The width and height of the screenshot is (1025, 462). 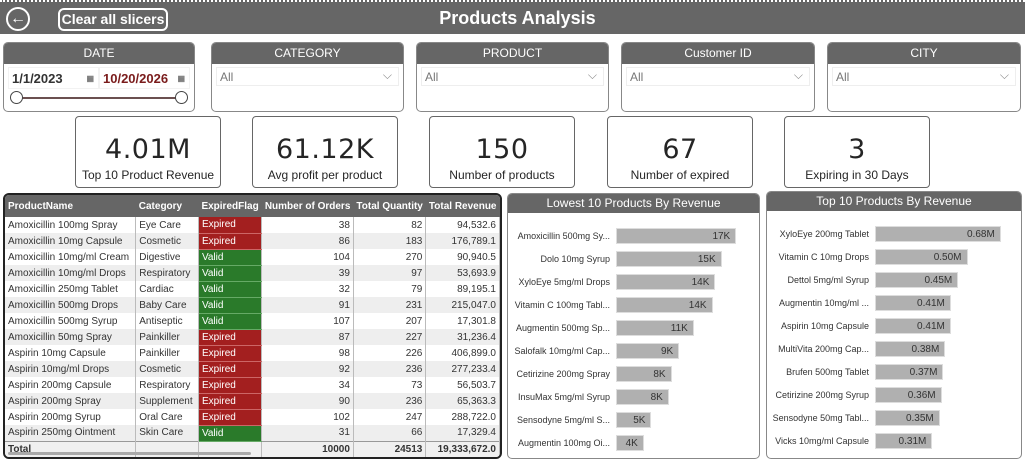 I want to click on slider-track, so click(x=99, y=98).